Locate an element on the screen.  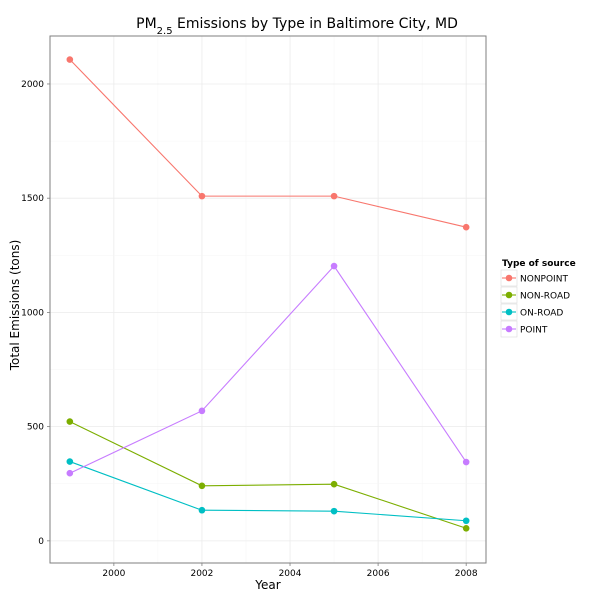
y-tick-label: 1500 is located at coordinates (32, 199).